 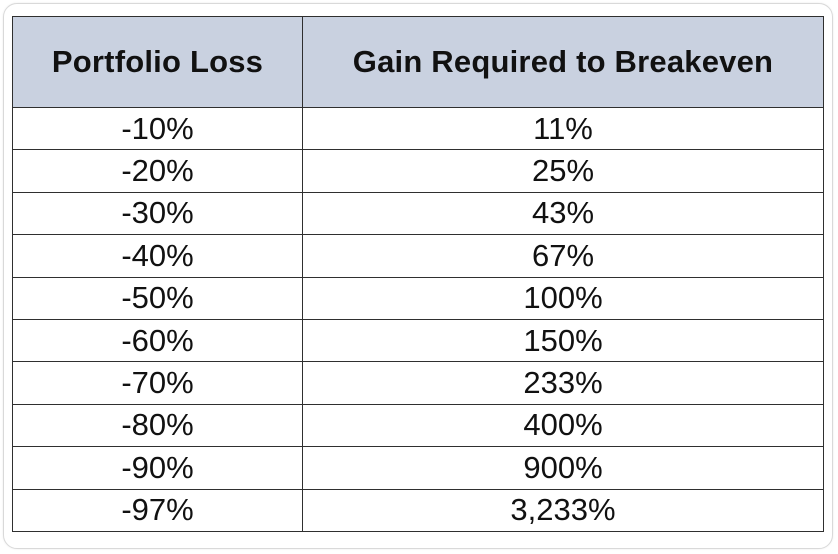 What do you see at coordinates (563, 510) in the screenshot?
I see `gain-cell: 3,233%` at bounding box center [563, 510].